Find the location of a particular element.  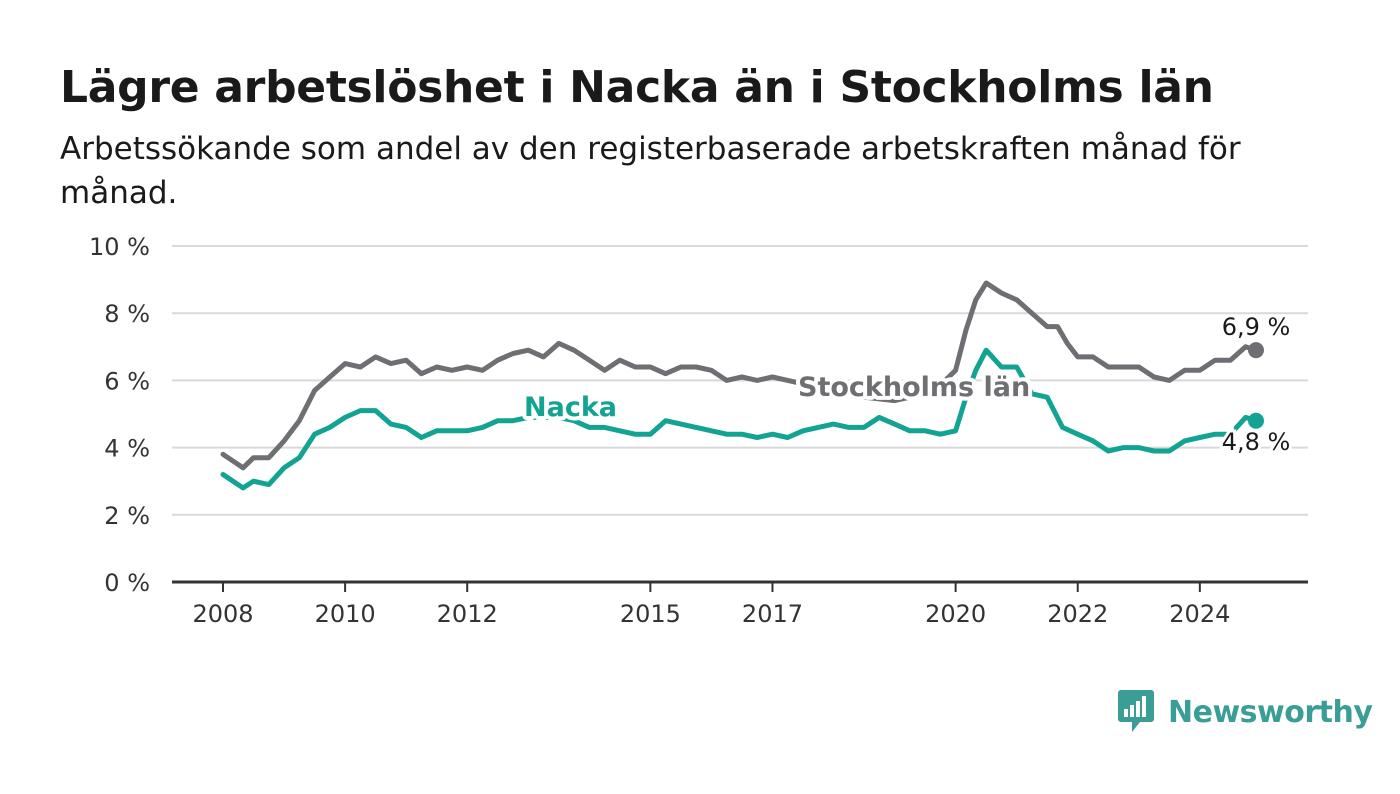

series-labels: Stockholms län Nacka 6,9 % 4,8 % is located at coordinates (906, 384).